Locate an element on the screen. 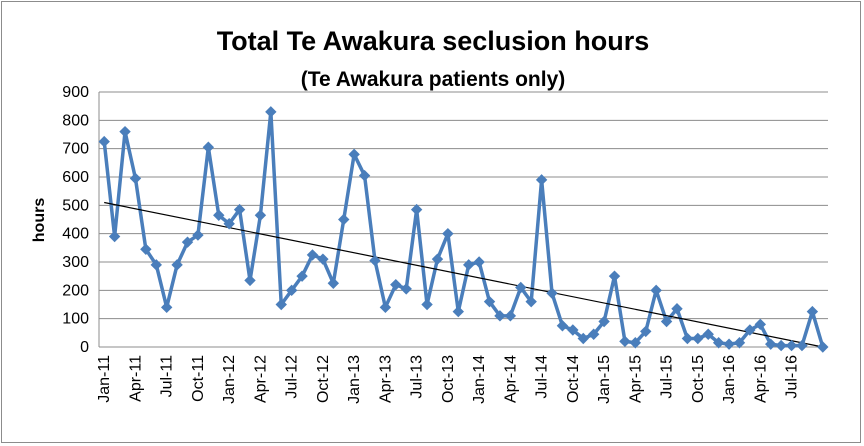 Image resolution: width=864 pixels, height=446 pixels. y-tick-label: 400 is located at coordinates (75, 234).